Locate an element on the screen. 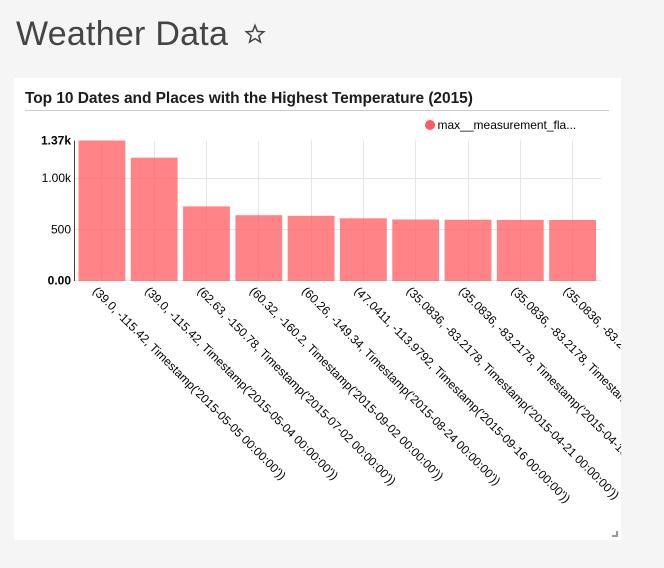  svg-text: 0.00 is located at coordinates (60, 281).